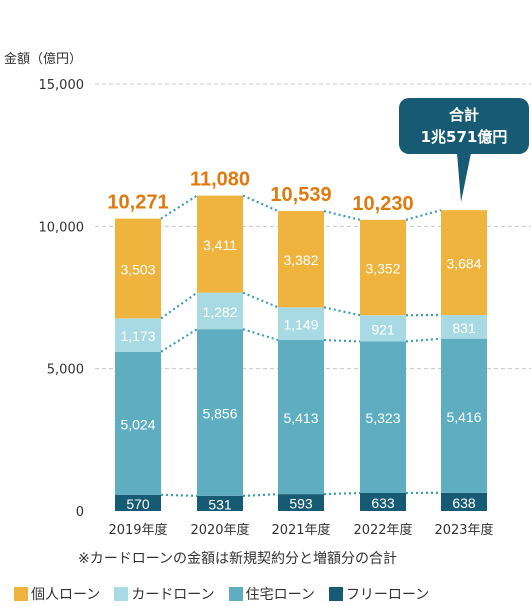  I want to click on segment-value-label: 1,282, so click(219, 312).